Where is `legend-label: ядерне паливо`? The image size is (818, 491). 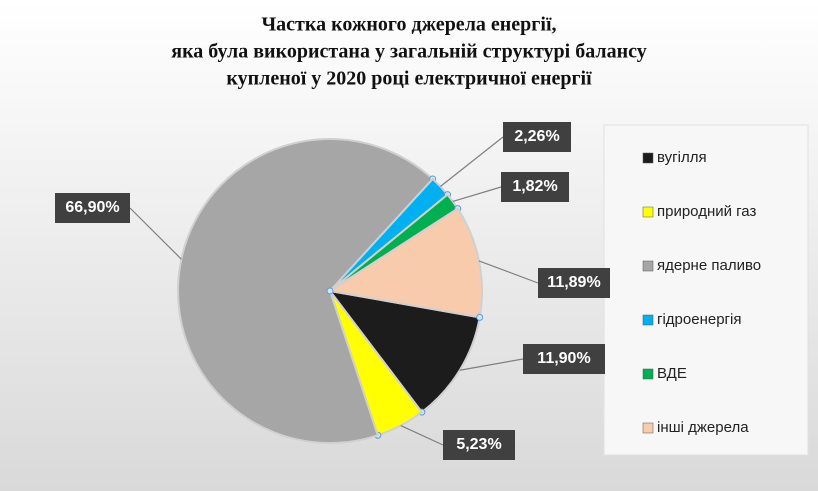
legend-label: ядерне паливо is located at coordinates (709, 265).